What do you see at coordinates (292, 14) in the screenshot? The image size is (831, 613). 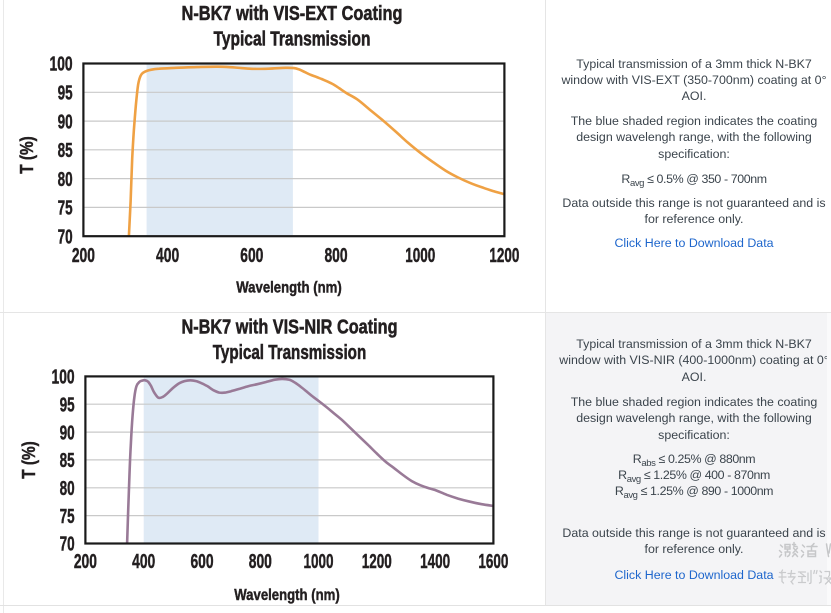 I see `svg-text: N-BK7 with VIS-EXT Coating` at bounding box center [292, 14].